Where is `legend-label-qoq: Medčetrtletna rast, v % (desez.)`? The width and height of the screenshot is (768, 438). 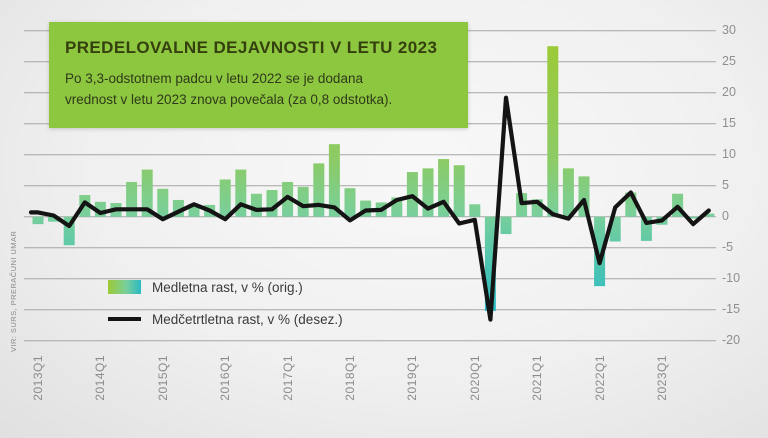
legend-label-qoq: Medčetrtletna rast, v % (desez.) is located at coordinates (247, 319).